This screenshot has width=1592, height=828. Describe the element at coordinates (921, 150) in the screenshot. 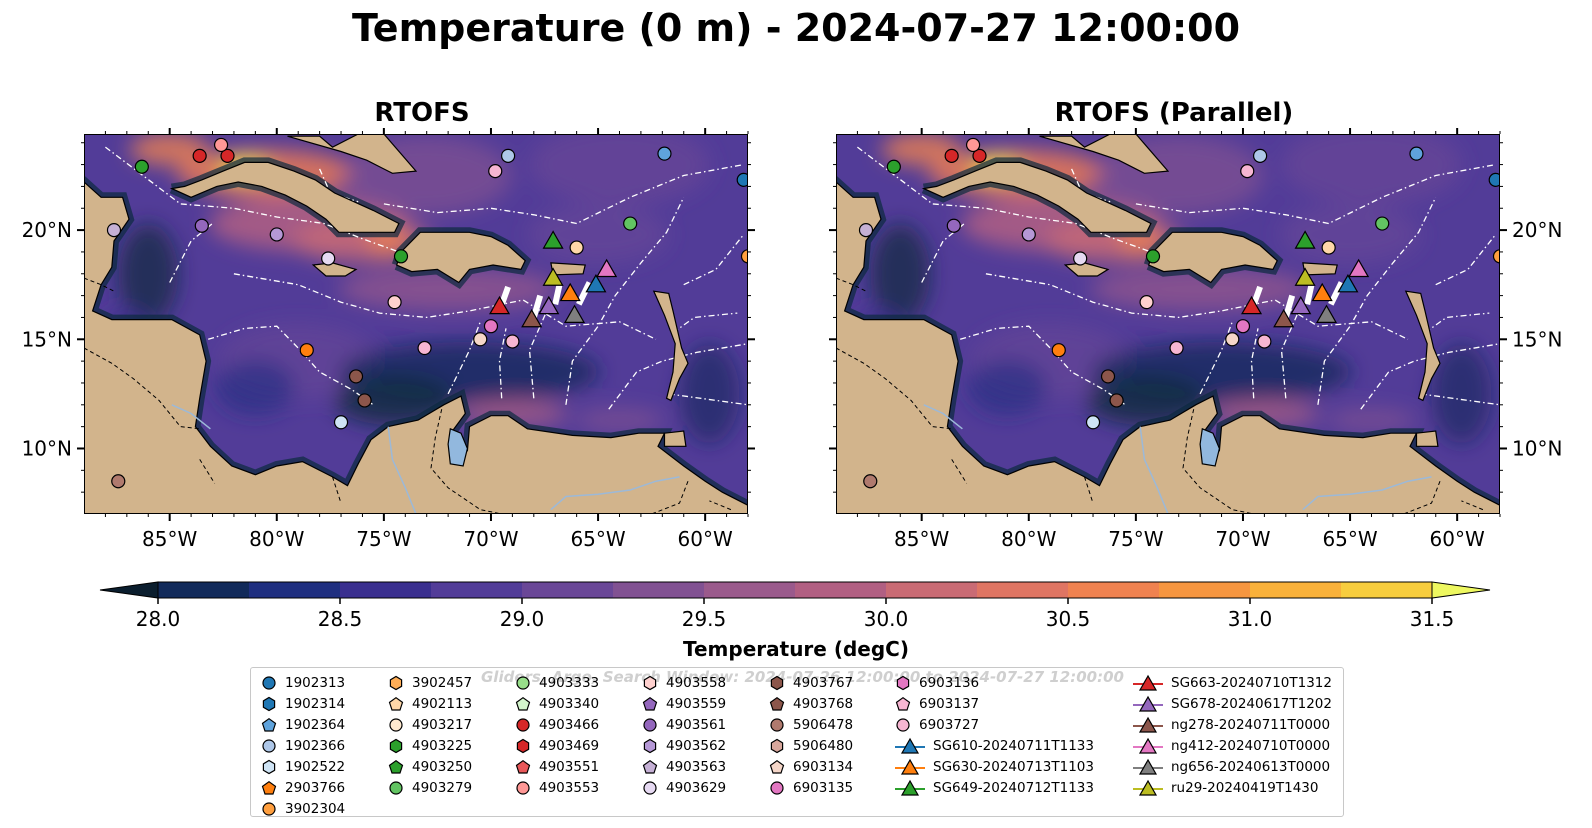

I see `temperature-patch` at that location.